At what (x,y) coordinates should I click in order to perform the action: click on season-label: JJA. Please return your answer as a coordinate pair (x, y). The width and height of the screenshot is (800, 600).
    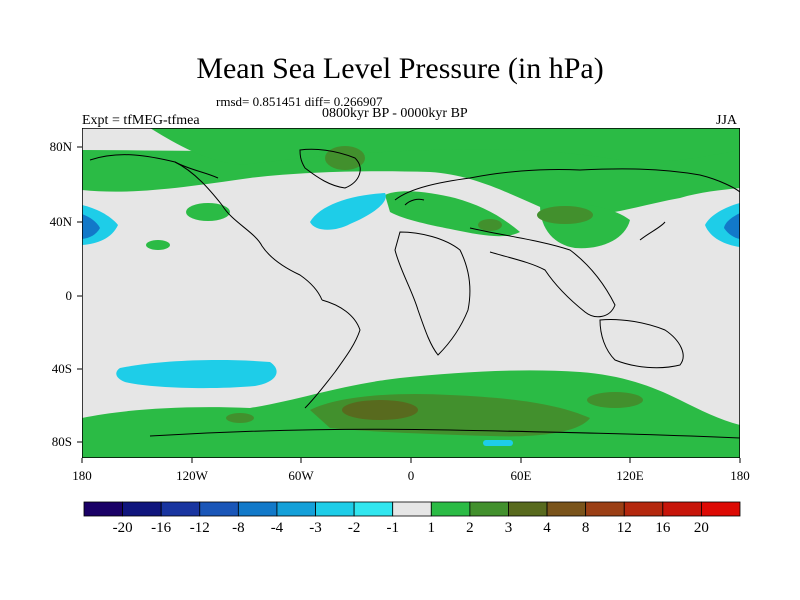
    Looking at the image, I should click on (727, 120).